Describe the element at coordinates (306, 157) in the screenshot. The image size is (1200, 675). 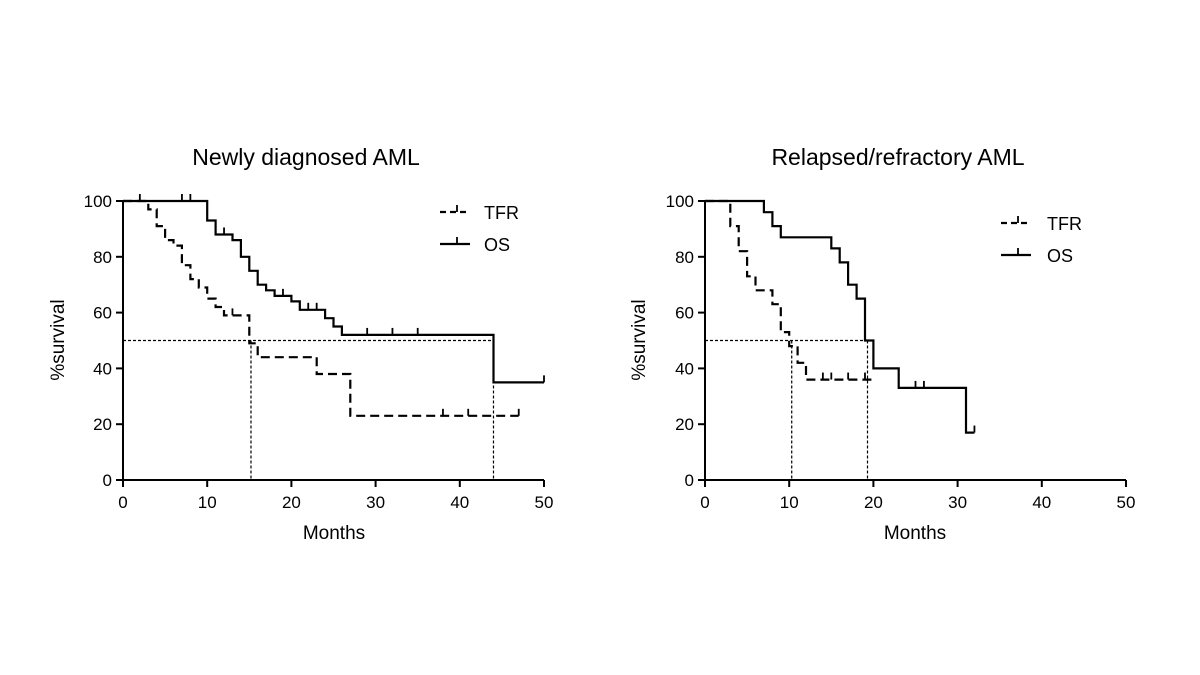
I see `chart-title: Newly diagnosed AML` at that location.